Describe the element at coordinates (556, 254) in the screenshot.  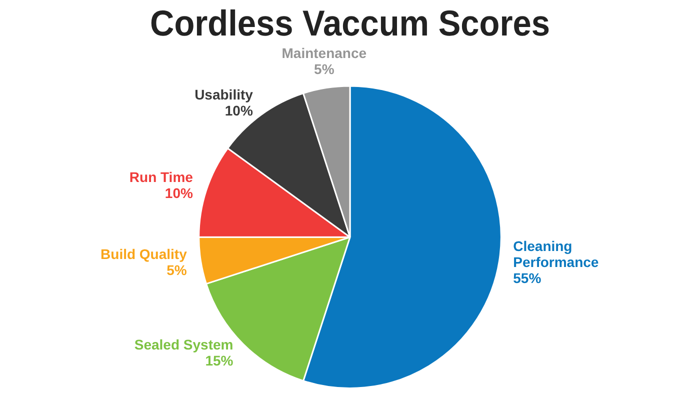
I see `slice-label: Cleaning Performance` at that location.